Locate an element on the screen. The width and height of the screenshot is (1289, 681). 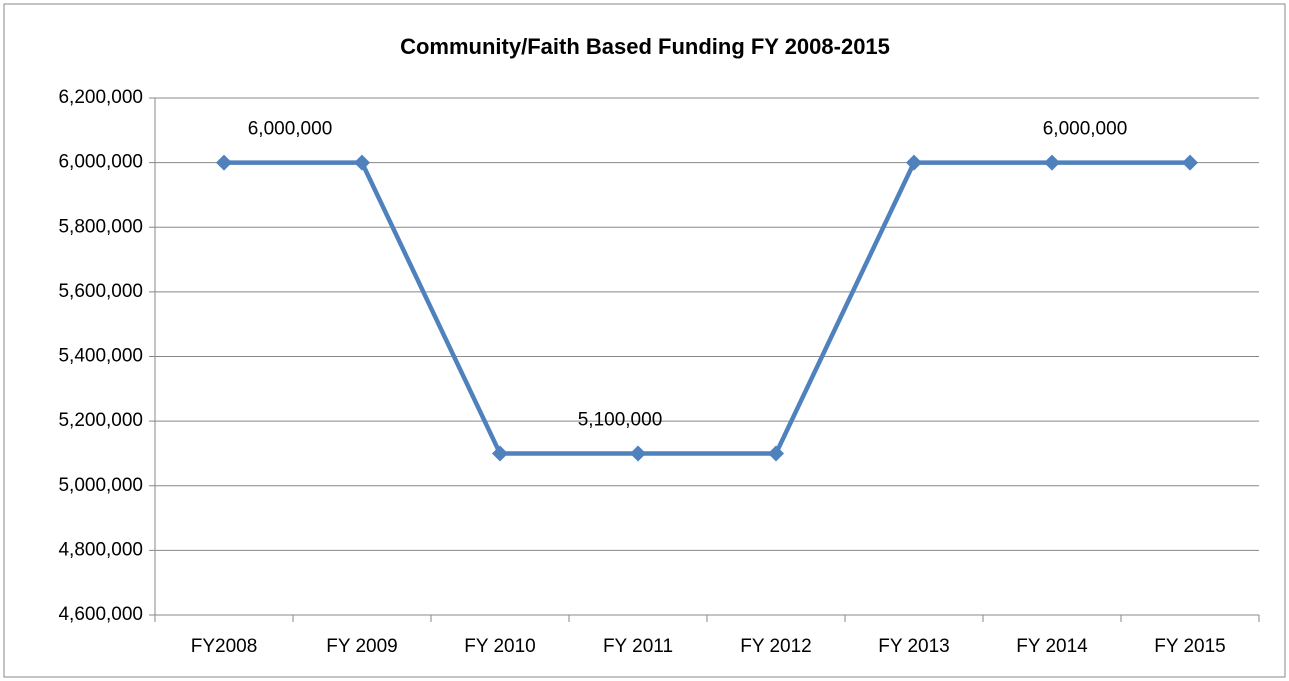
y-tick-label: 4,800,000 is located at coordinates (100, 549).